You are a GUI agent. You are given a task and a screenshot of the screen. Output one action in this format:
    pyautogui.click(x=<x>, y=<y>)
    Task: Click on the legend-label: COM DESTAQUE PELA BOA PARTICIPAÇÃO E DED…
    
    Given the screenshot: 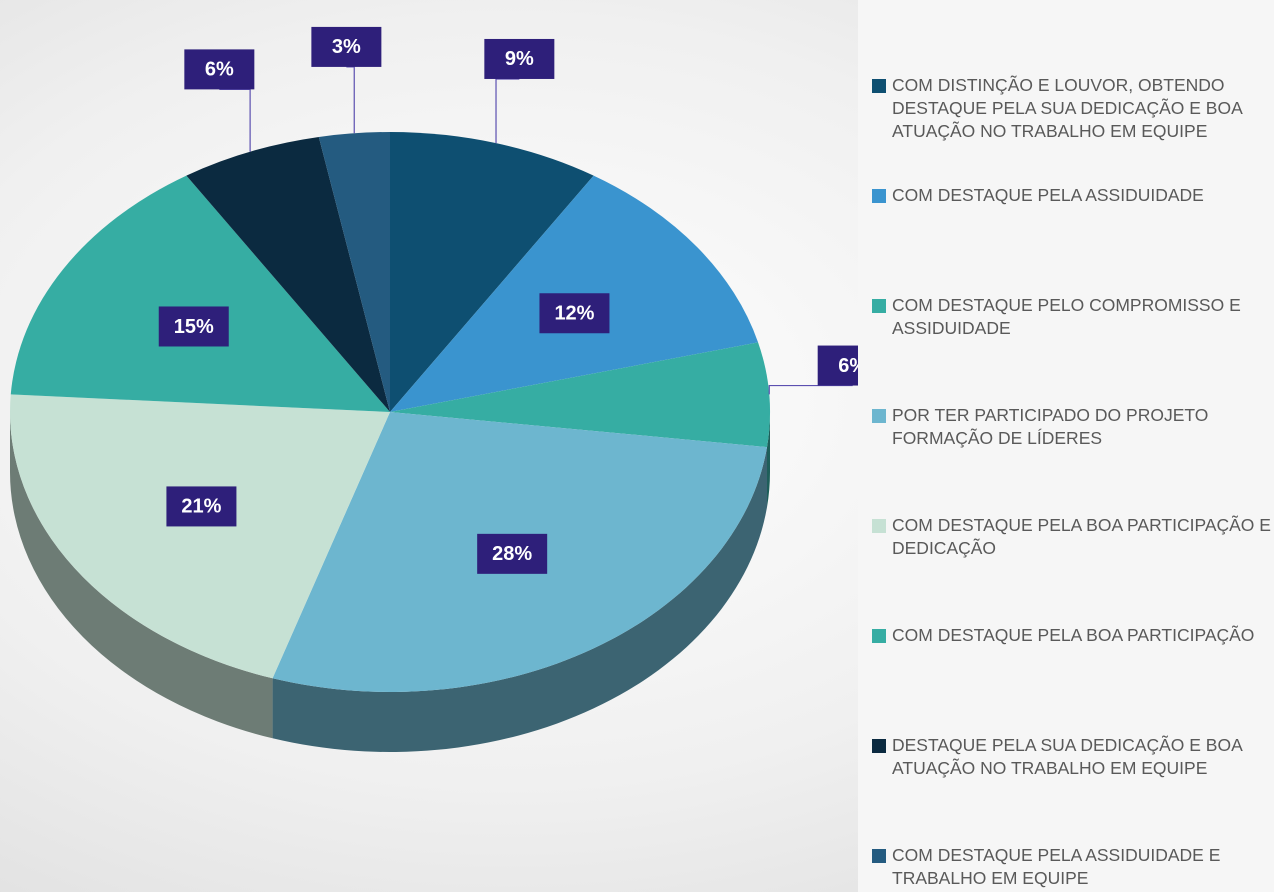 What is the action you would take?
    pyautogui.click(x=1081, y=536)
    